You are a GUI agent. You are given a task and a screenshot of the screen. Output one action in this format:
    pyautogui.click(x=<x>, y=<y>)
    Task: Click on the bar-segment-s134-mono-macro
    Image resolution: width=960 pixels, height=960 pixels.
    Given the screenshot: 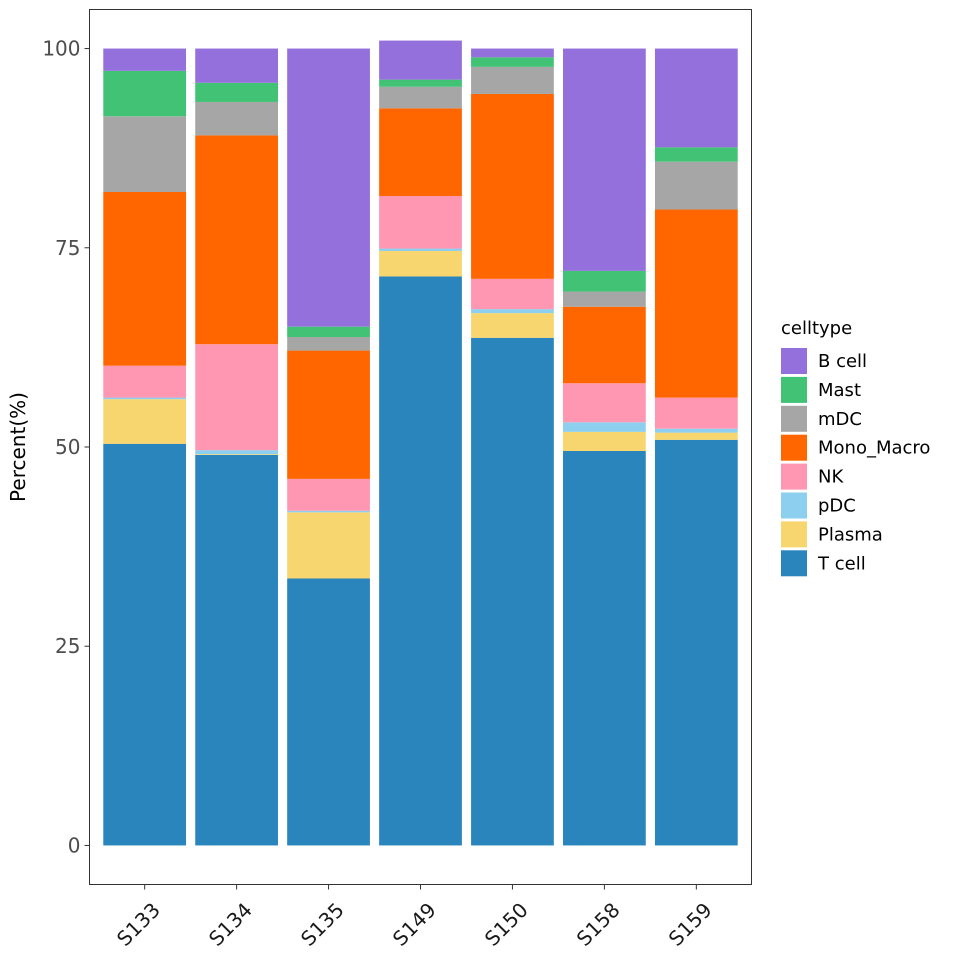 What is the action you would take?
    pyautogui.click(x=236, y=240)
    